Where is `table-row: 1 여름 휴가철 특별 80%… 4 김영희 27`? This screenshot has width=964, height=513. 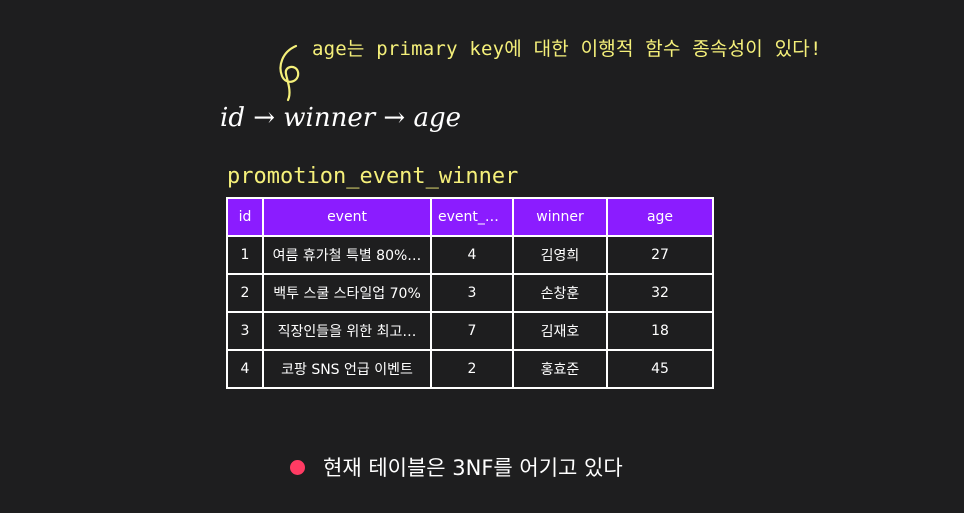
table-row: 1 여름 휴가철 특별 80%… 4 김영희 27 is located at coordinates (470, 255).